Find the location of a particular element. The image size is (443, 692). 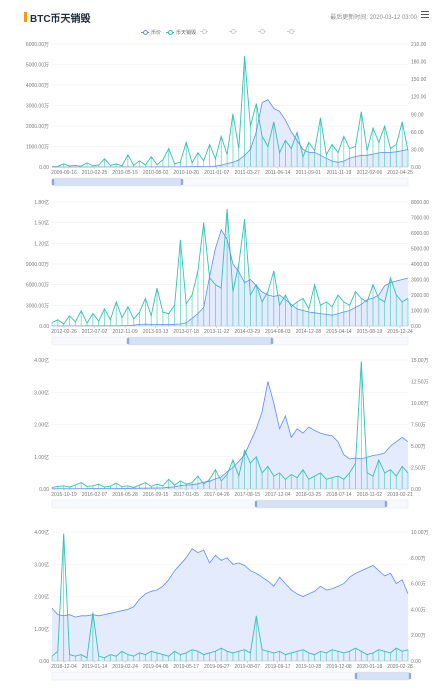

y-right-tick-label: 1000.00 is located at coordinates (420, 312).